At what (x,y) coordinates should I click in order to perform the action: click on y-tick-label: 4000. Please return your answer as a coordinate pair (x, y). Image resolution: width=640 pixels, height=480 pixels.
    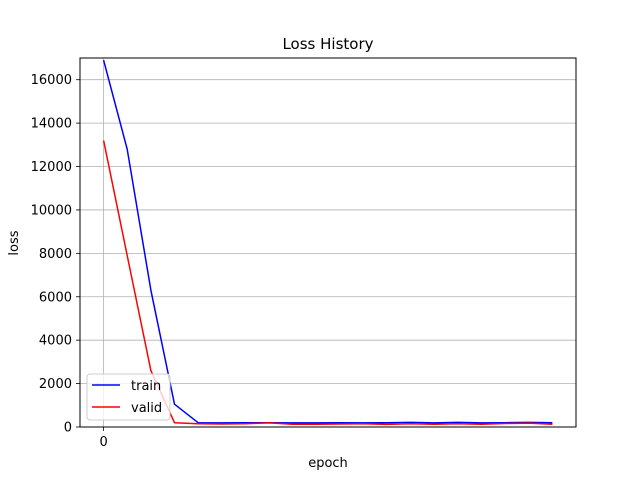
    Looking at the image, I should click on (55, 341).